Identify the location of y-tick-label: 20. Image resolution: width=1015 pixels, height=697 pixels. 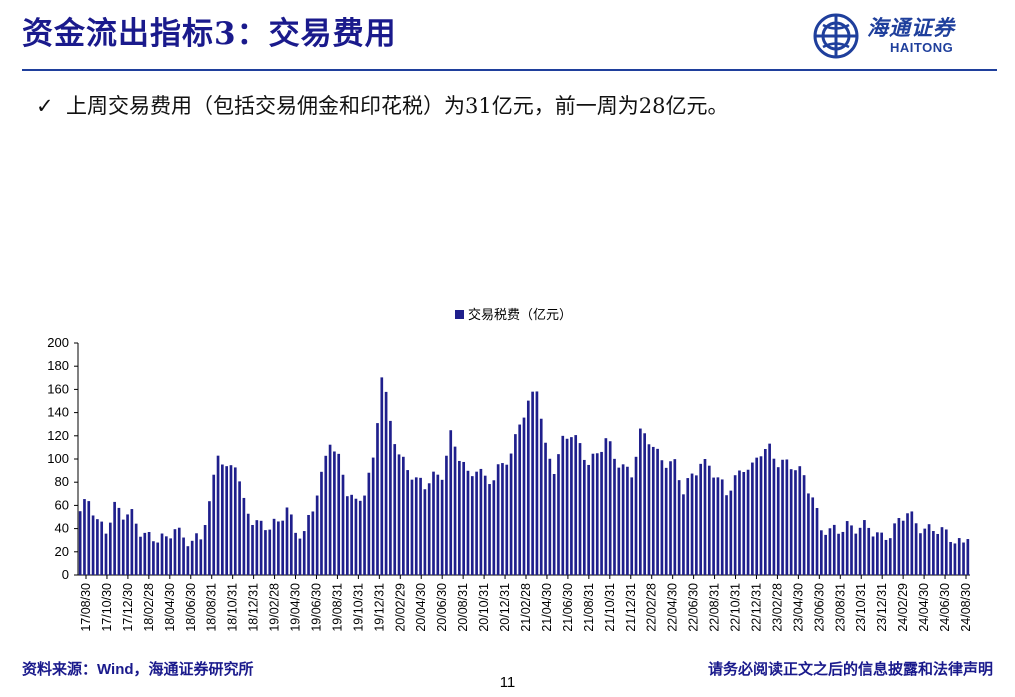
(62, 551).